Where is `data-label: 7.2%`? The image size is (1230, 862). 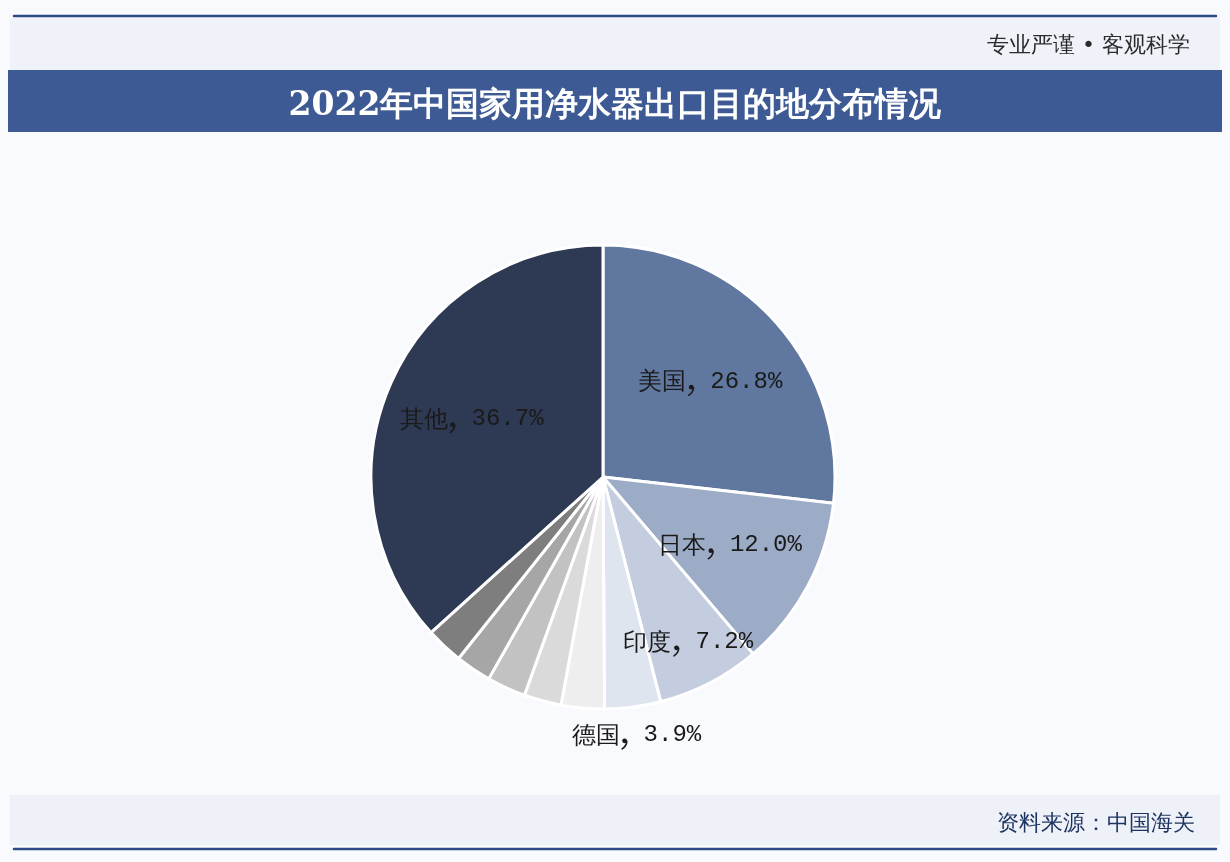 data-label: 7.2% is located at coordinates (724, 642).